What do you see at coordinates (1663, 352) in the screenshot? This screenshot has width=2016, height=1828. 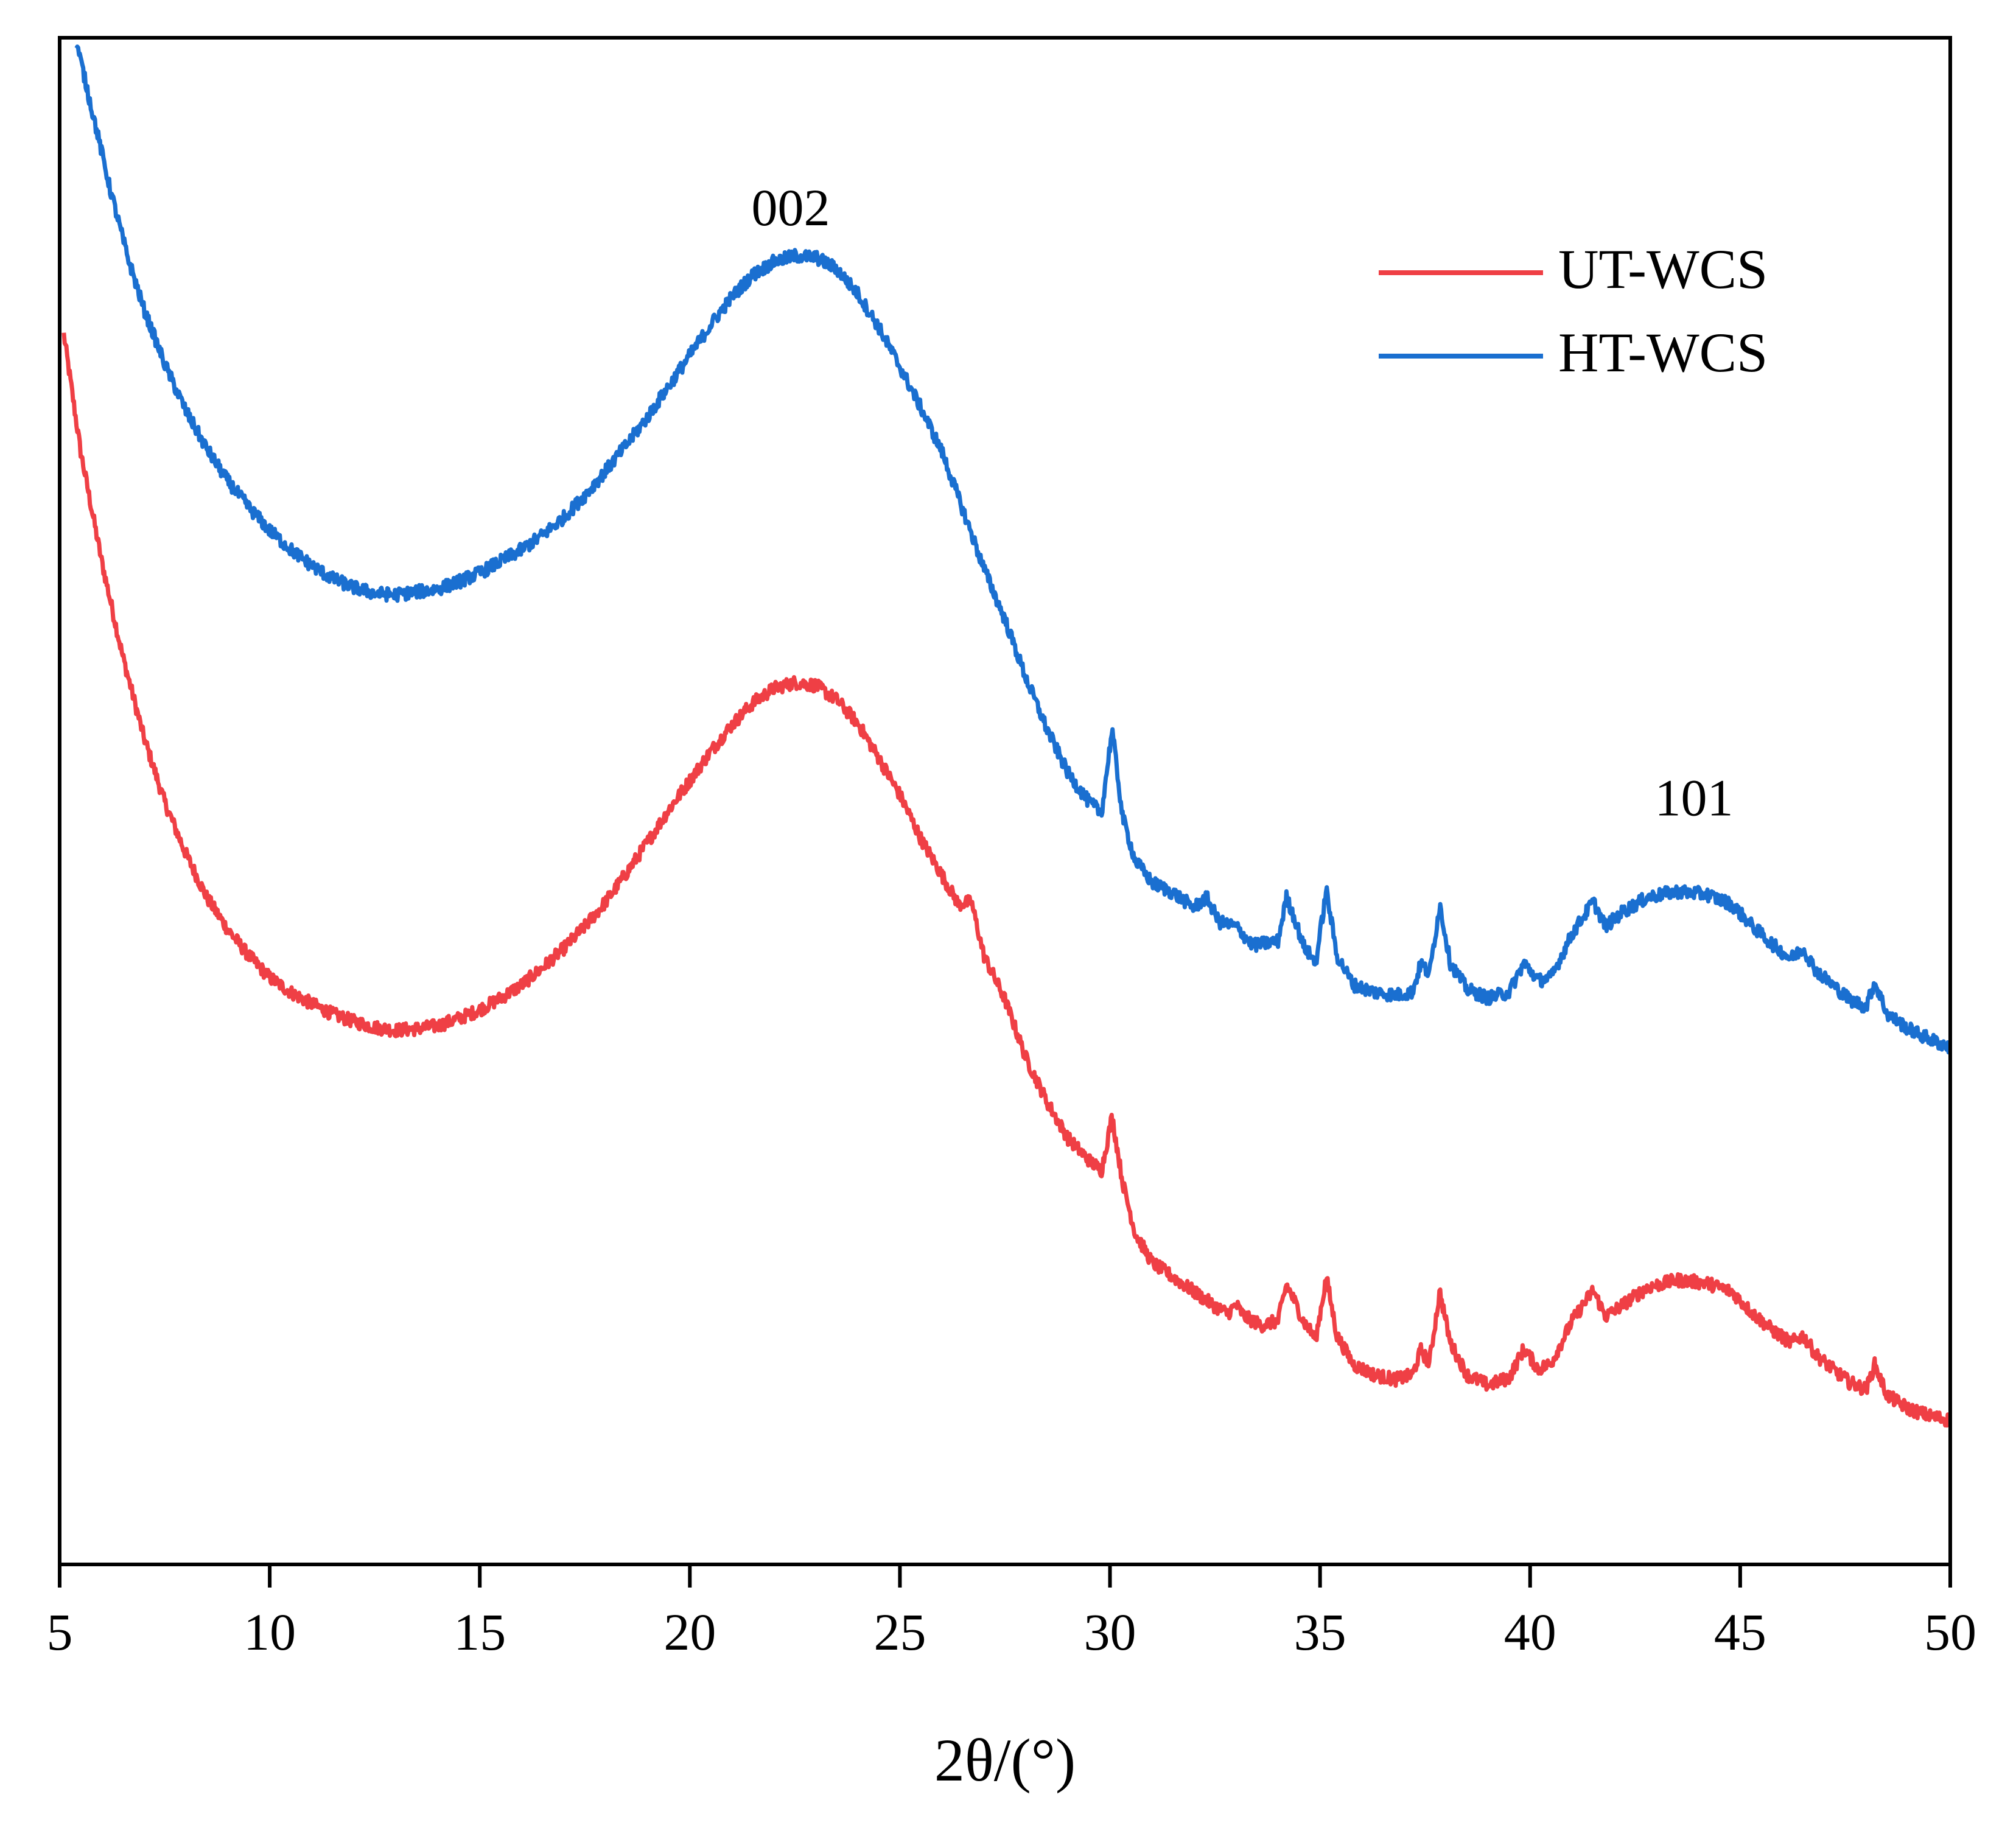 I see `legend-label-ht-wcs: HT-WCS` at bounding box center [1663, 352].